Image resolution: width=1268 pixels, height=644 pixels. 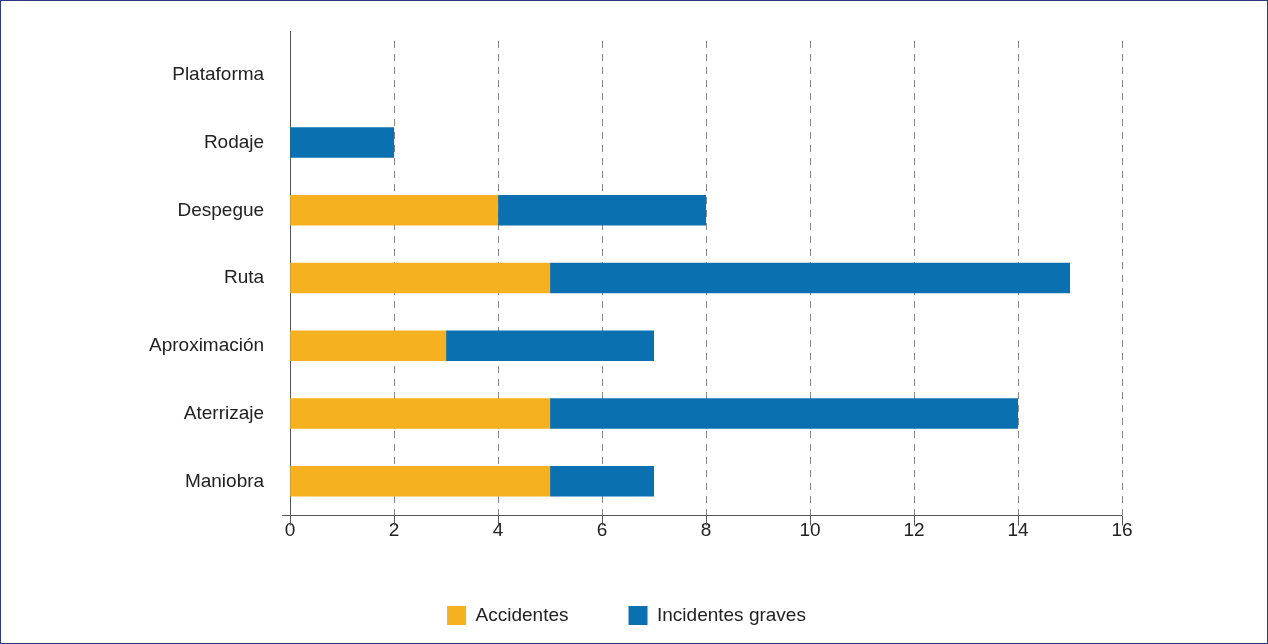 I want to click on y-tick-label: Aproximación, so click(x=206, y=345).